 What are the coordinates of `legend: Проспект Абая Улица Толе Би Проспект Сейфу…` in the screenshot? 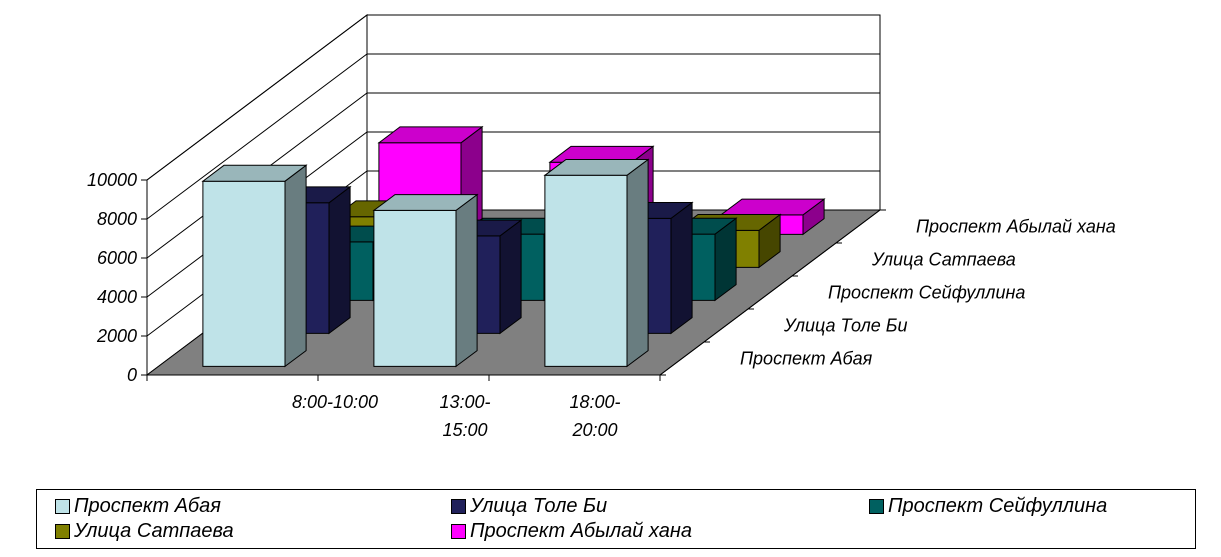 It's located at (616, 519).